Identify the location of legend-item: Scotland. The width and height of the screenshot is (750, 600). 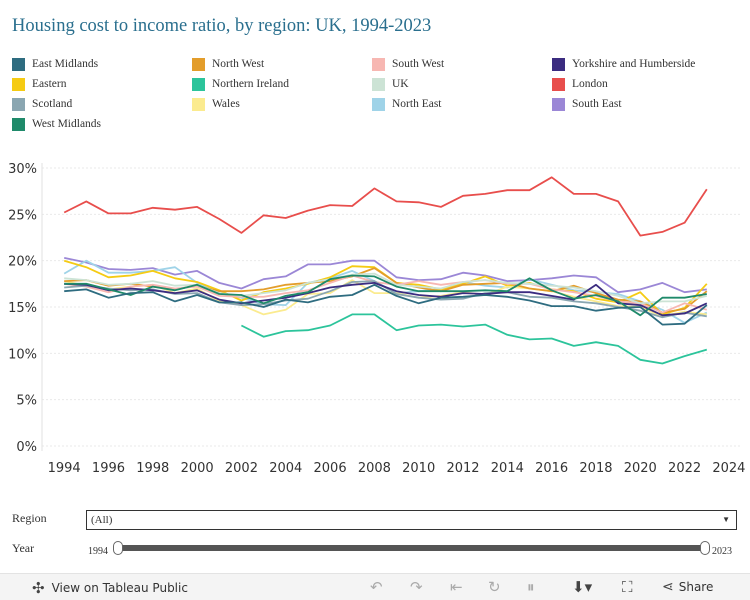
(42, 104).